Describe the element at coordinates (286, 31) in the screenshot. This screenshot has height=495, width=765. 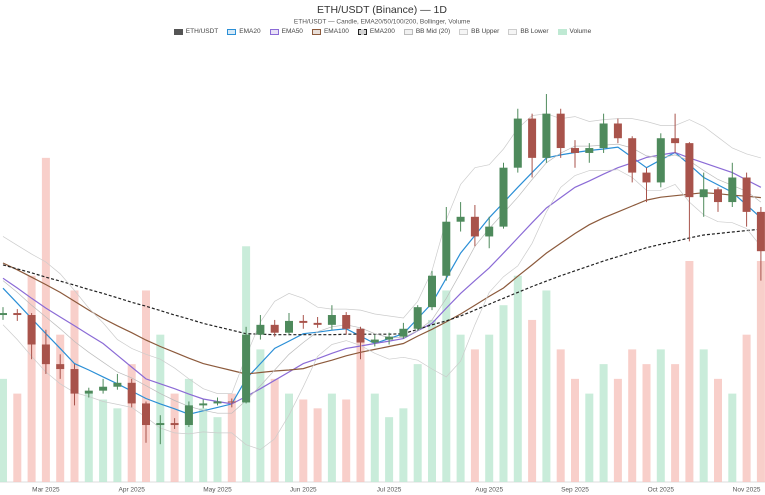
I see `legend-item: EMA50` at that location.